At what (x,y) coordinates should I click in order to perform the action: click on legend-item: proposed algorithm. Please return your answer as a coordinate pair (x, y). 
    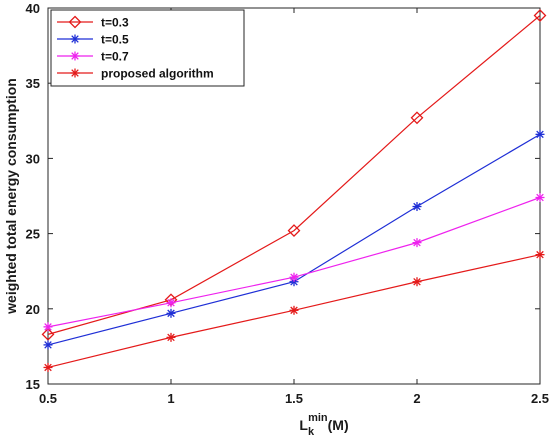
    Looking at the image, I should click on (135, 74).